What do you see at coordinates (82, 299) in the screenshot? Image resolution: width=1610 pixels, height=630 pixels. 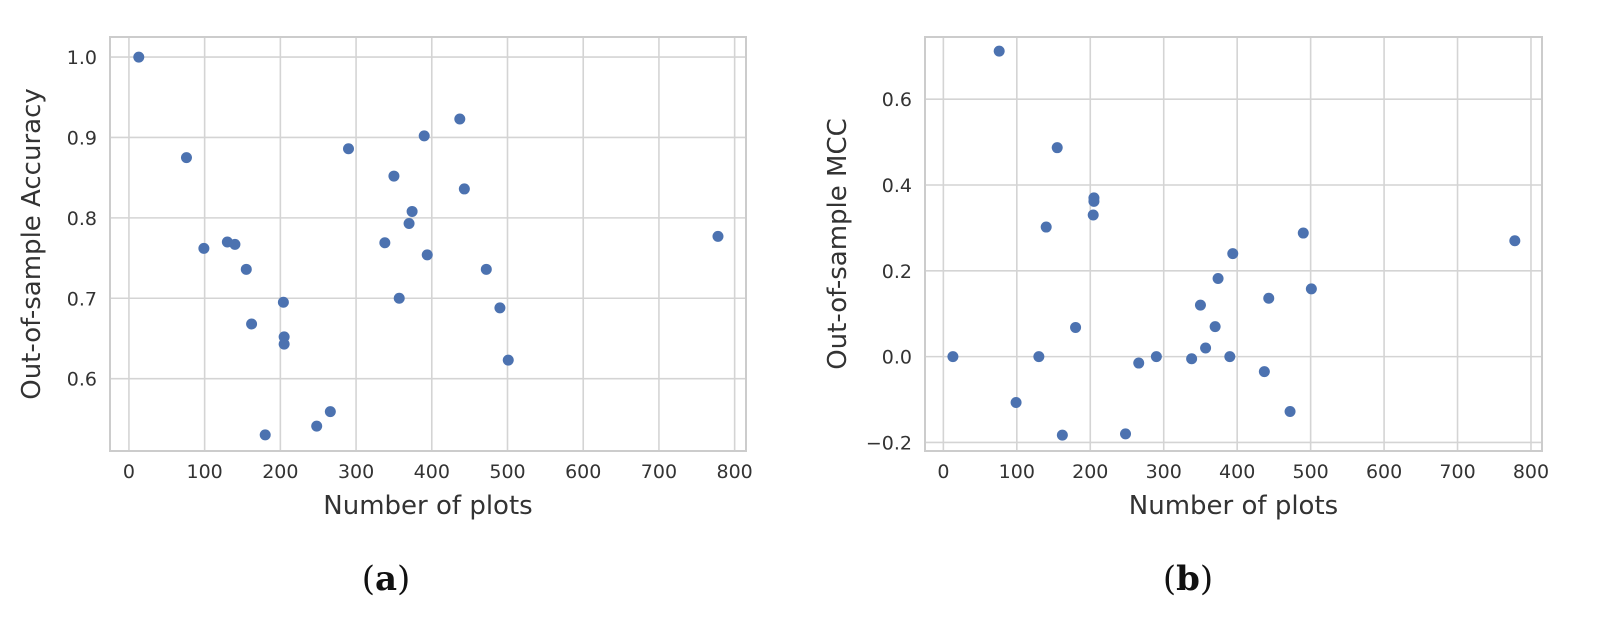 I see `y-tick-label: 0.7` at bounding box center [82, 299].